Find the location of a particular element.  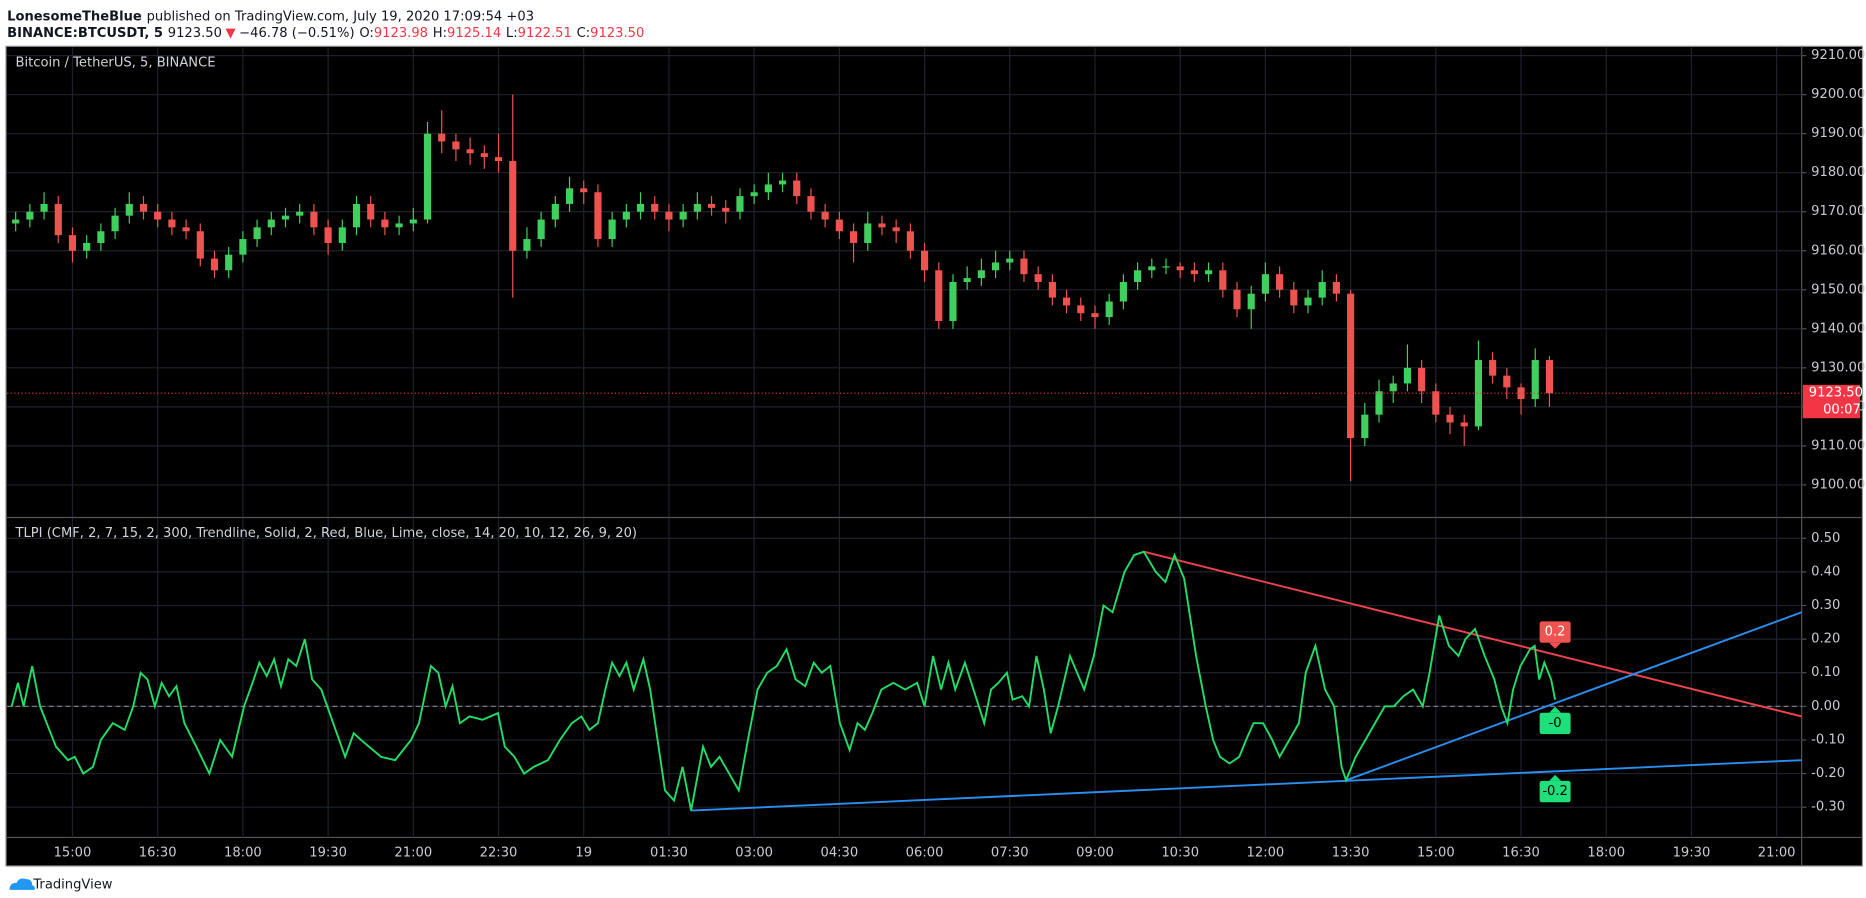

change: −46.78 (−0.51%) is located at coordinates (296, 33).